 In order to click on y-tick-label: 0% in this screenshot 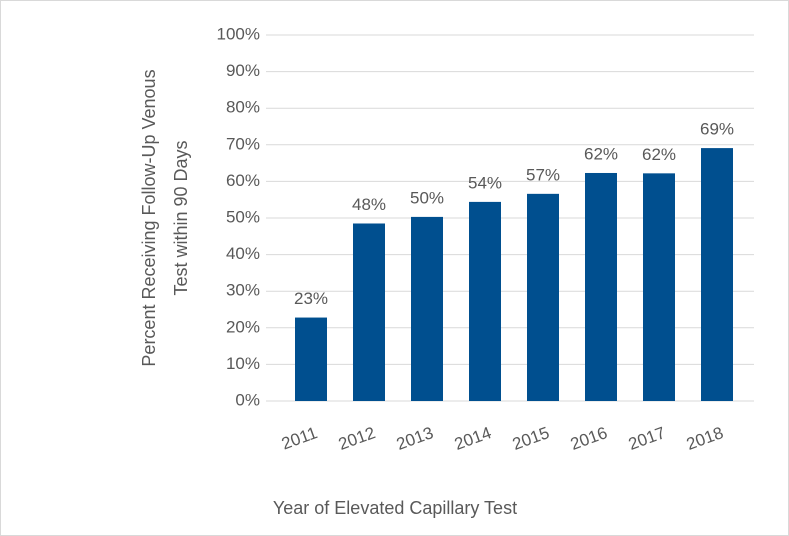, I will do `click(247, 399)`.